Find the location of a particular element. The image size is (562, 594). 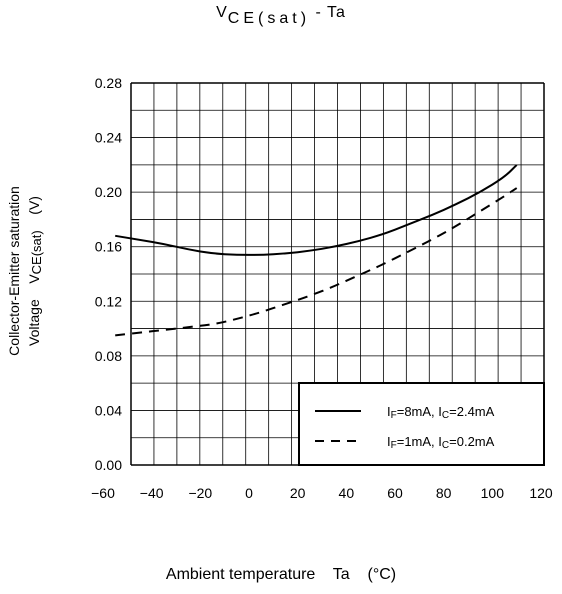

legend-label-2: IF=1mA, IC=0.2mA is located at coordinates (441, 442).